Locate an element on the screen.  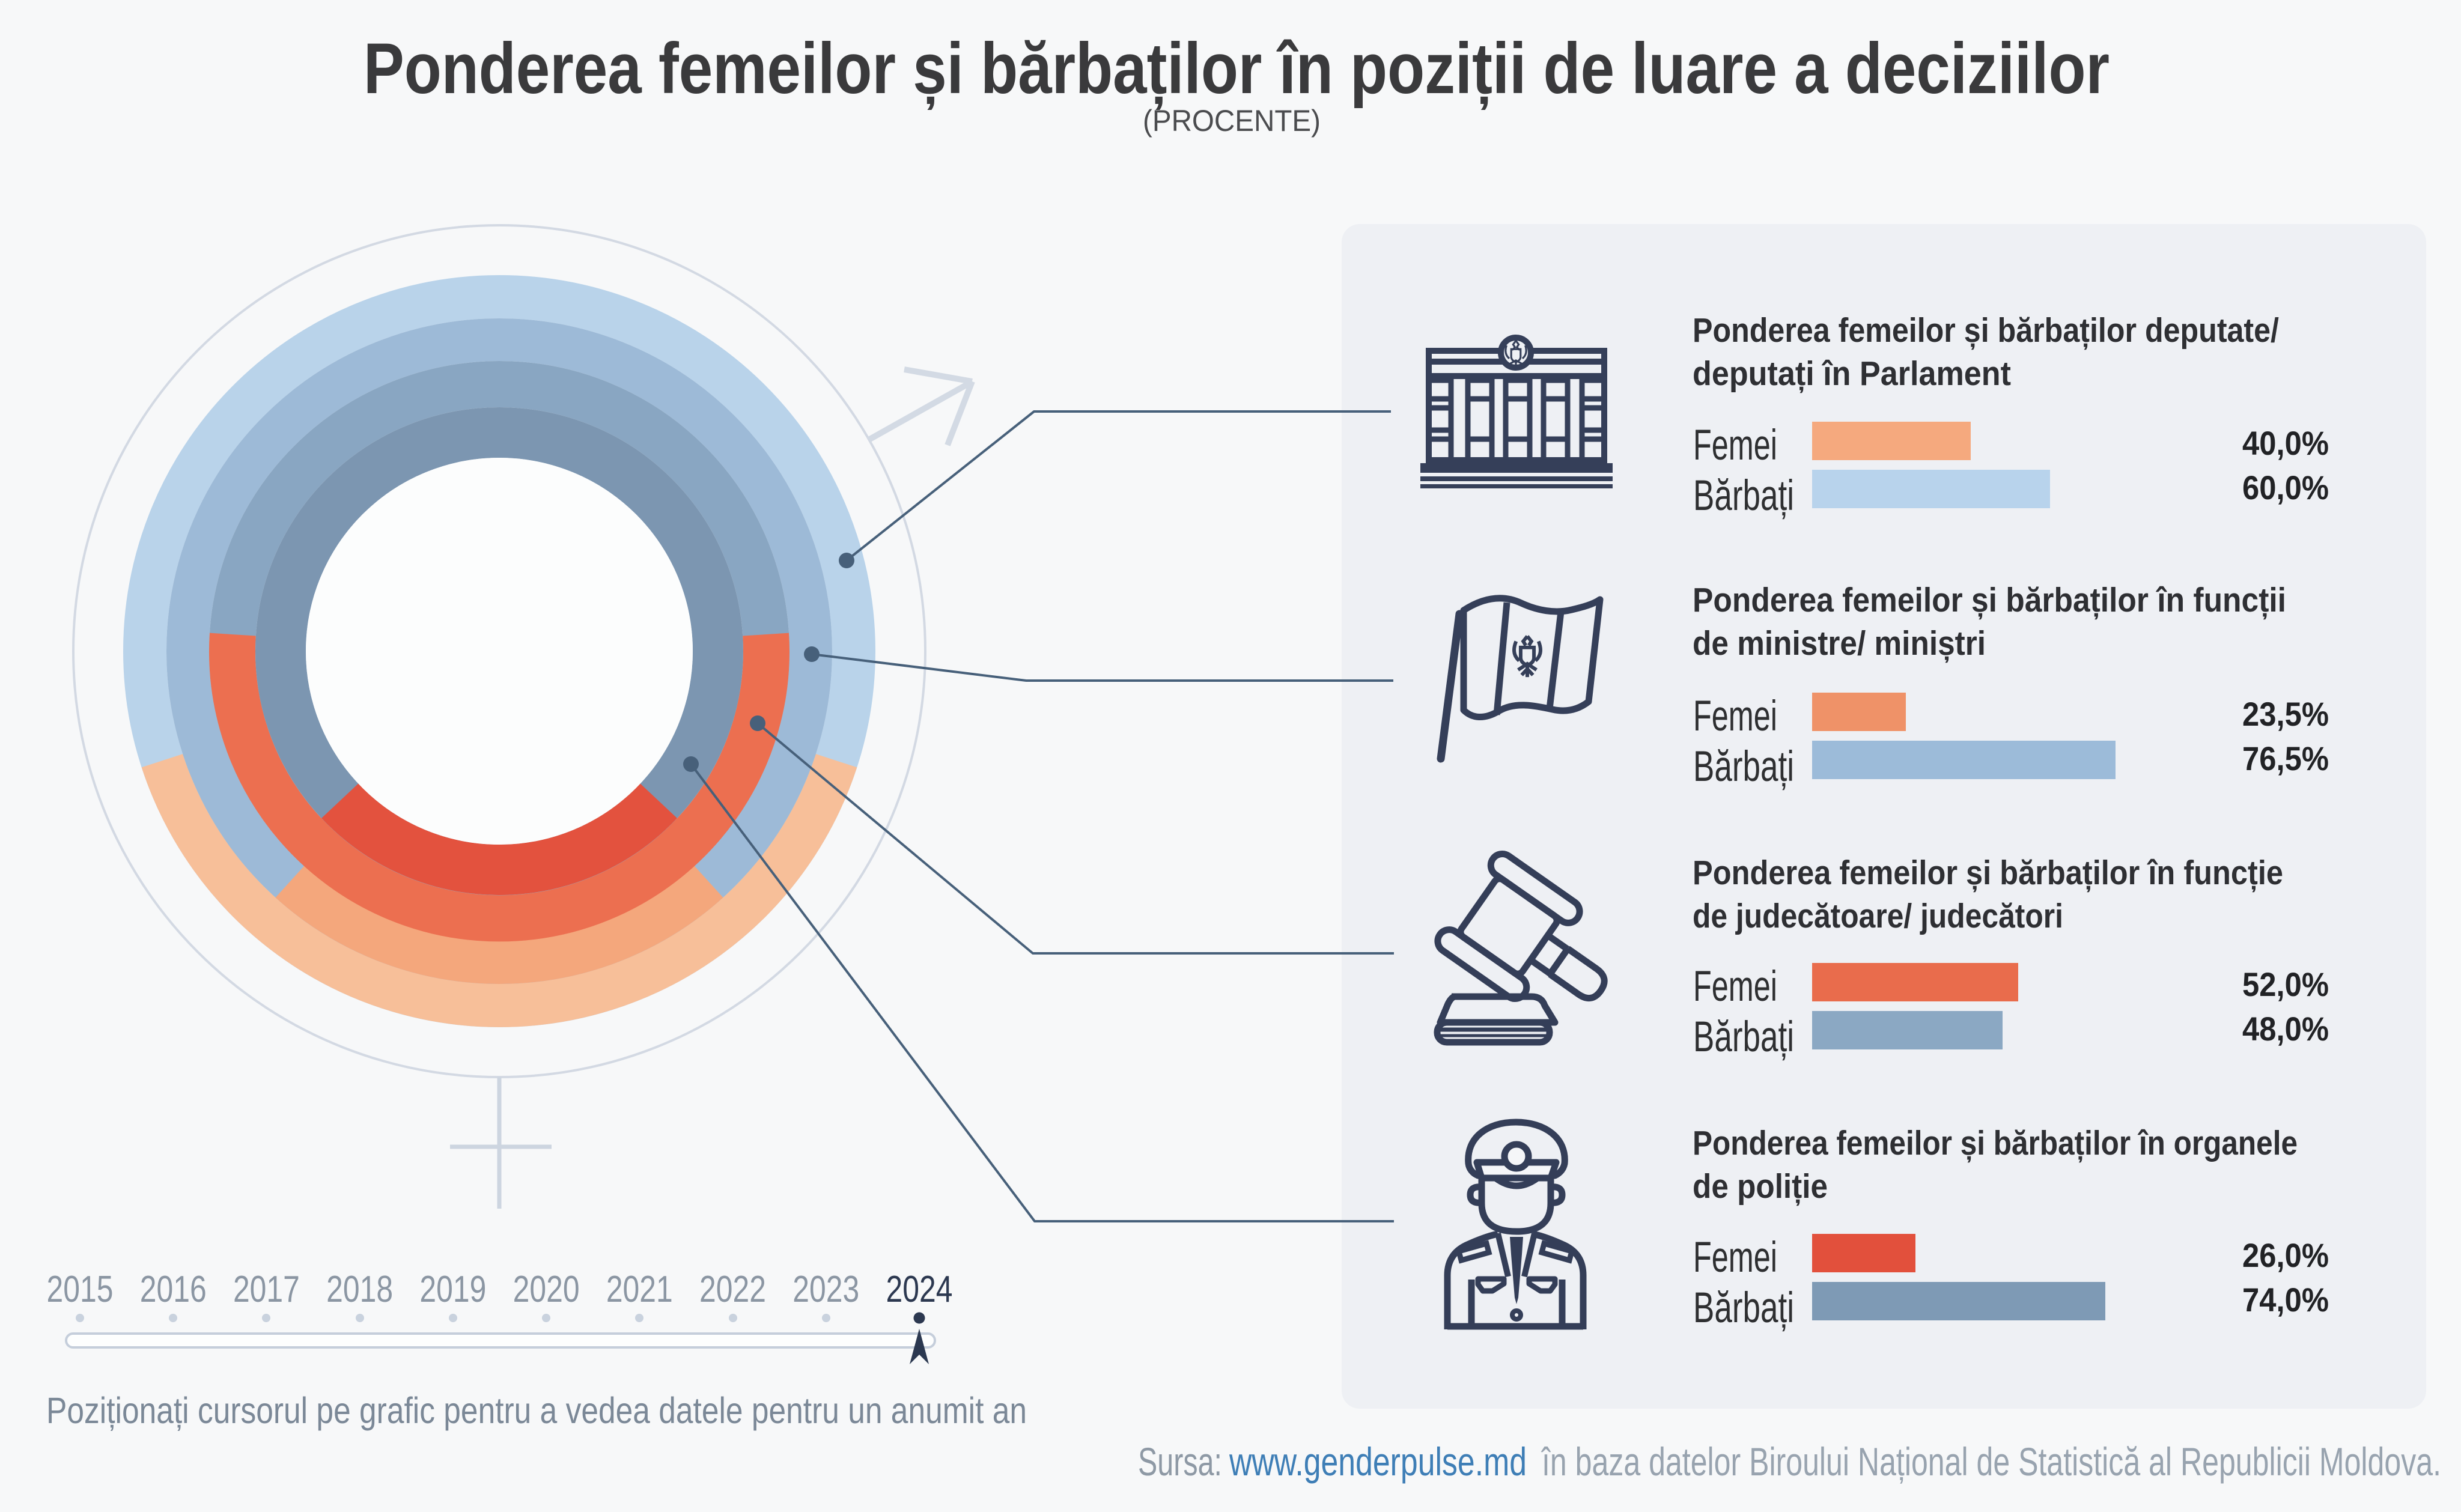
svg-text: 2017 is located at coordinates (266, 1289).